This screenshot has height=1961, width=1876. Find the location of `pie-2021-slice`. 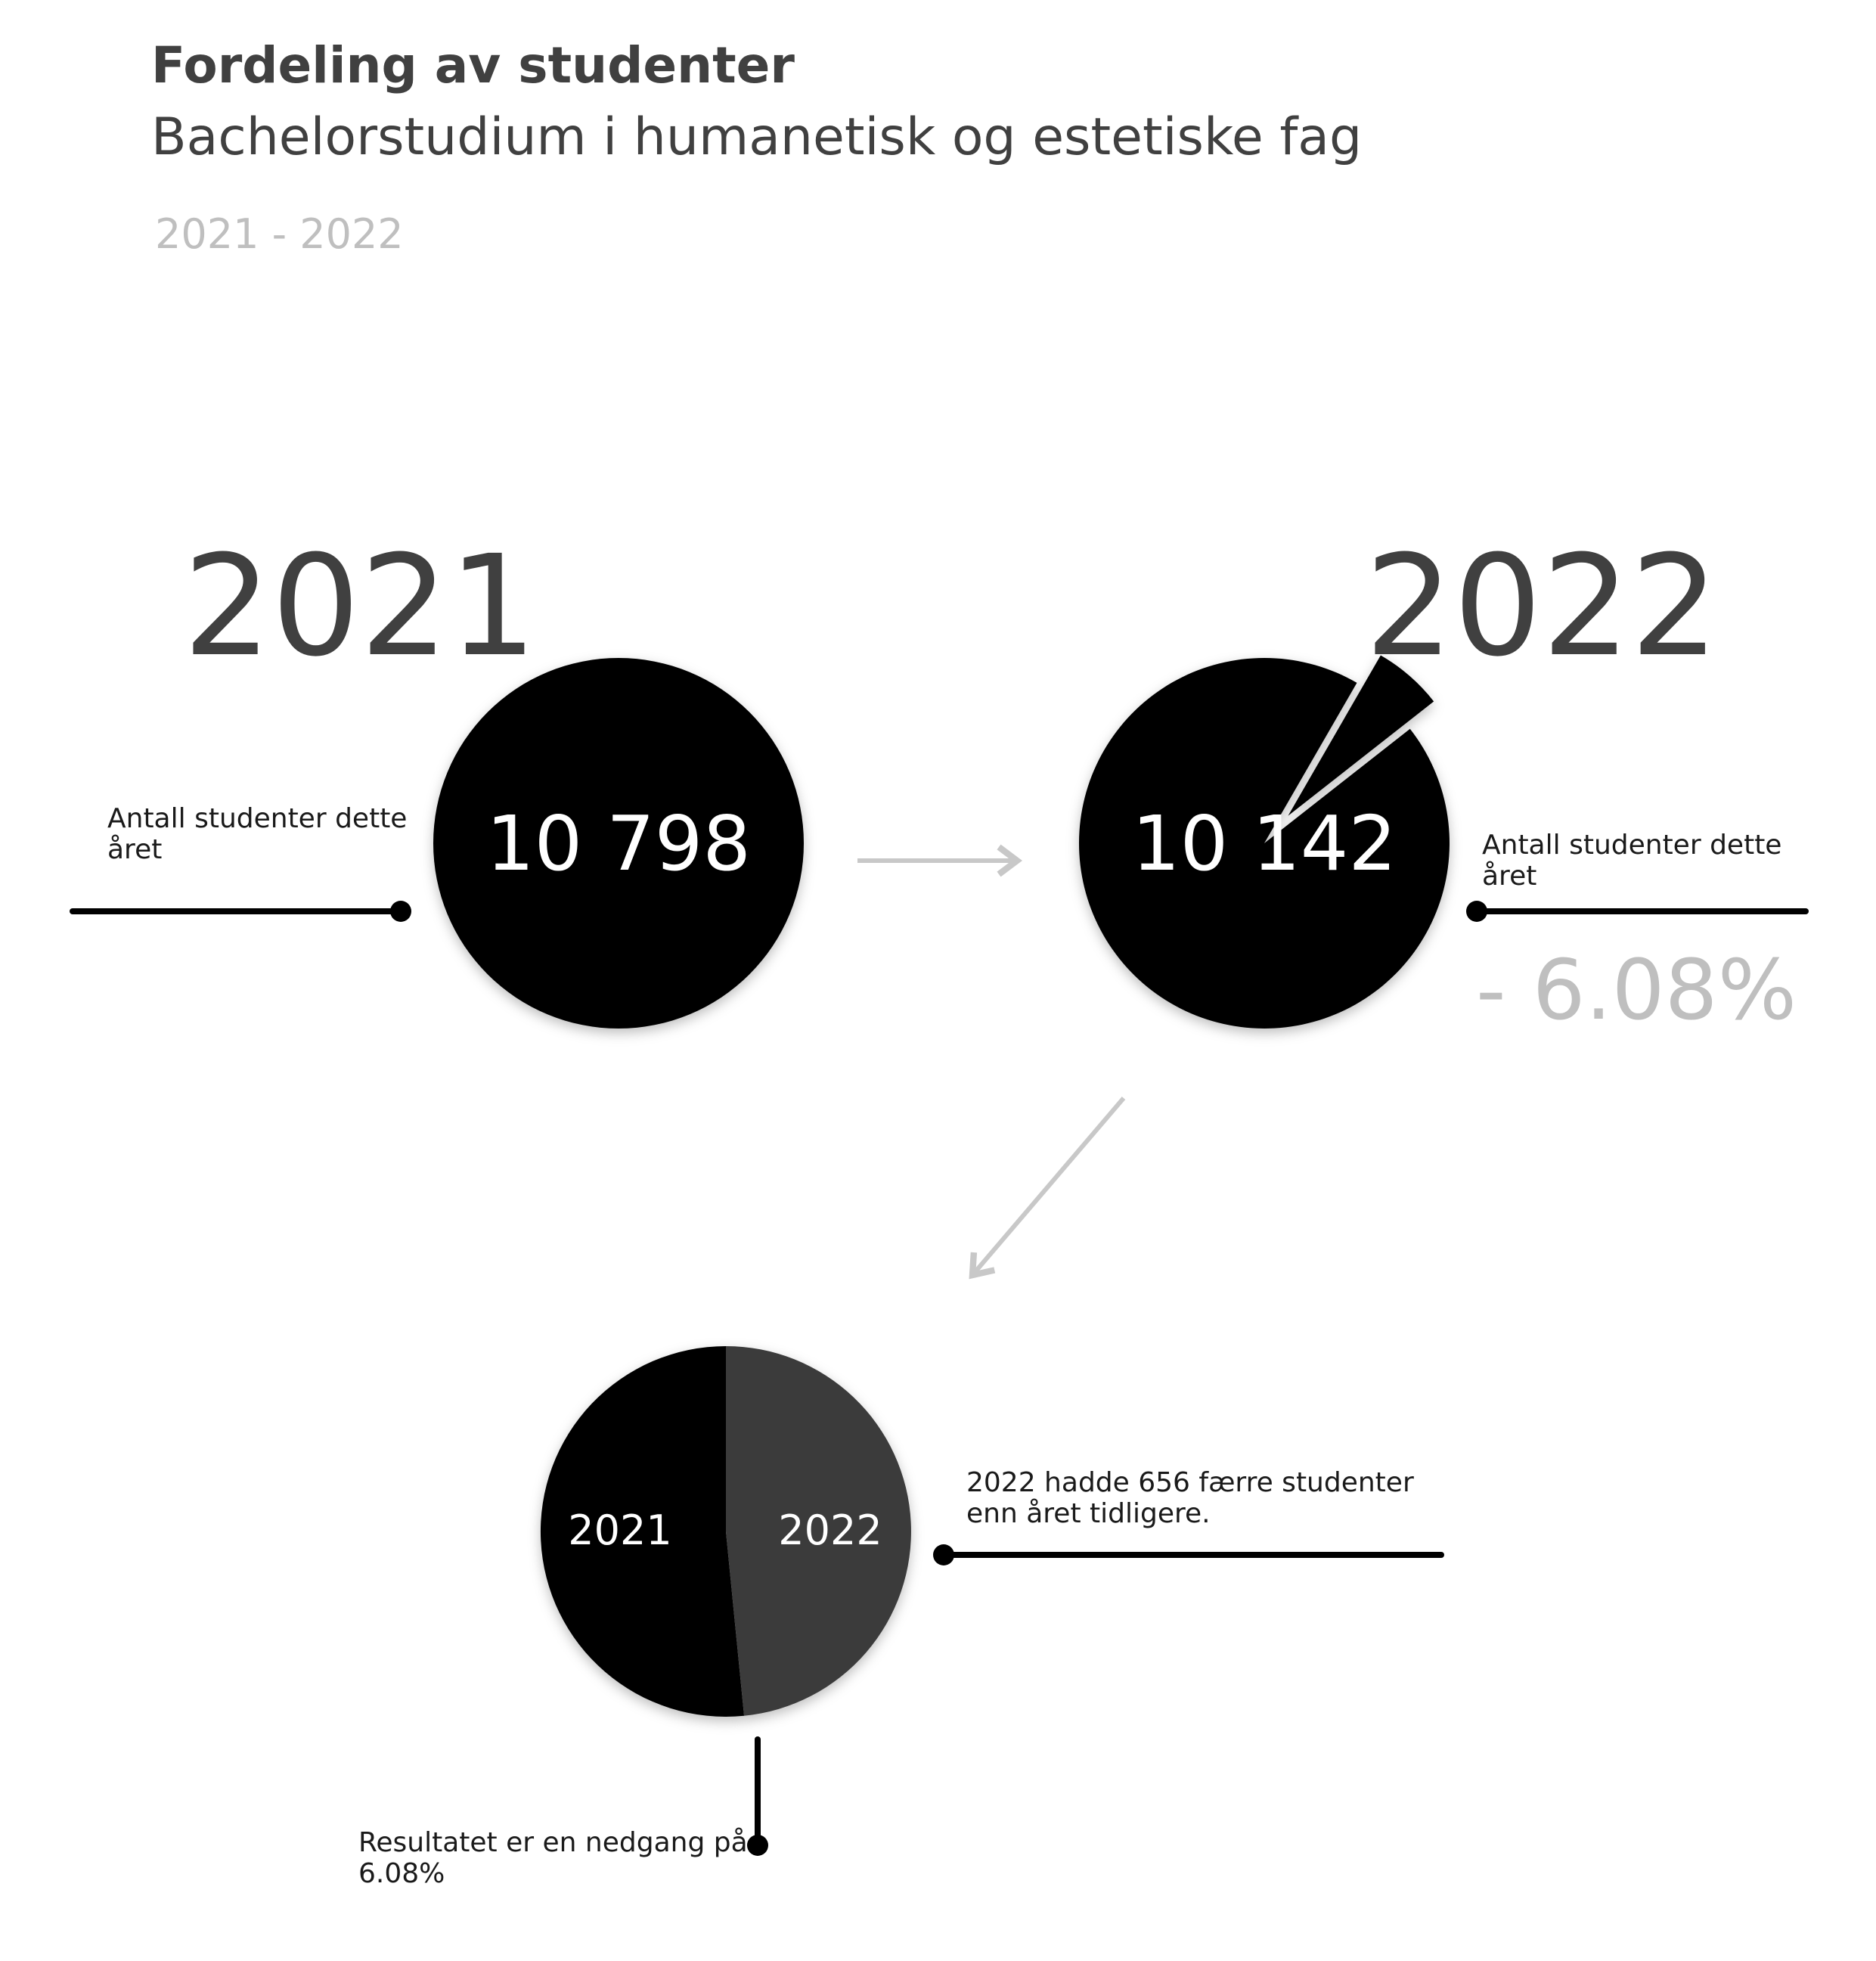

pie-2021-slice is located at coordinates (618, 843).